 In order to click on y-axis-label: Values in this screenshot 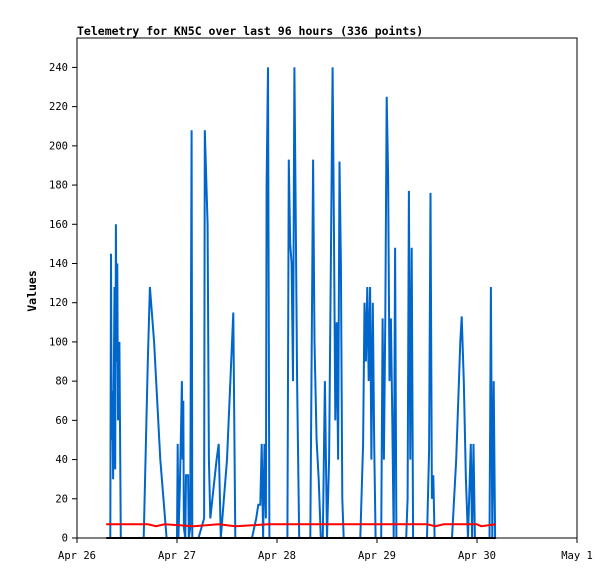, I will do `click(32, 291)`.